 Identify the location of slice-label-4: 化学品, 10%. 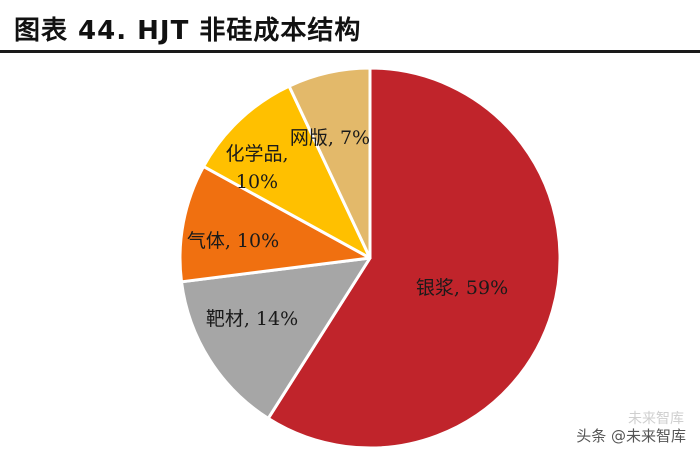
(256, 168).